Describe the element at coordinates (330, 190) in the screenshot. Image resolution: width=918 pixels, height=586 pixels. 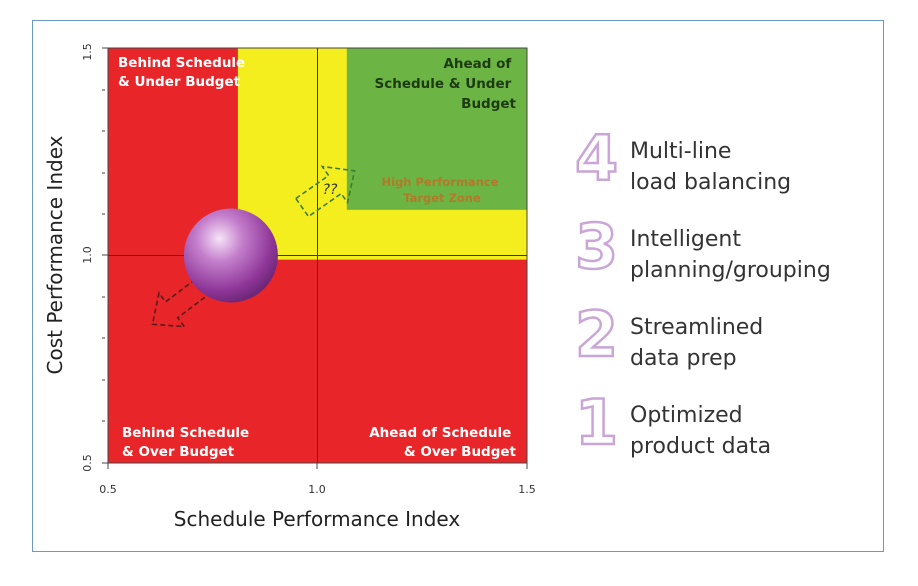
I see `arrow-question-label: ??` at that location.